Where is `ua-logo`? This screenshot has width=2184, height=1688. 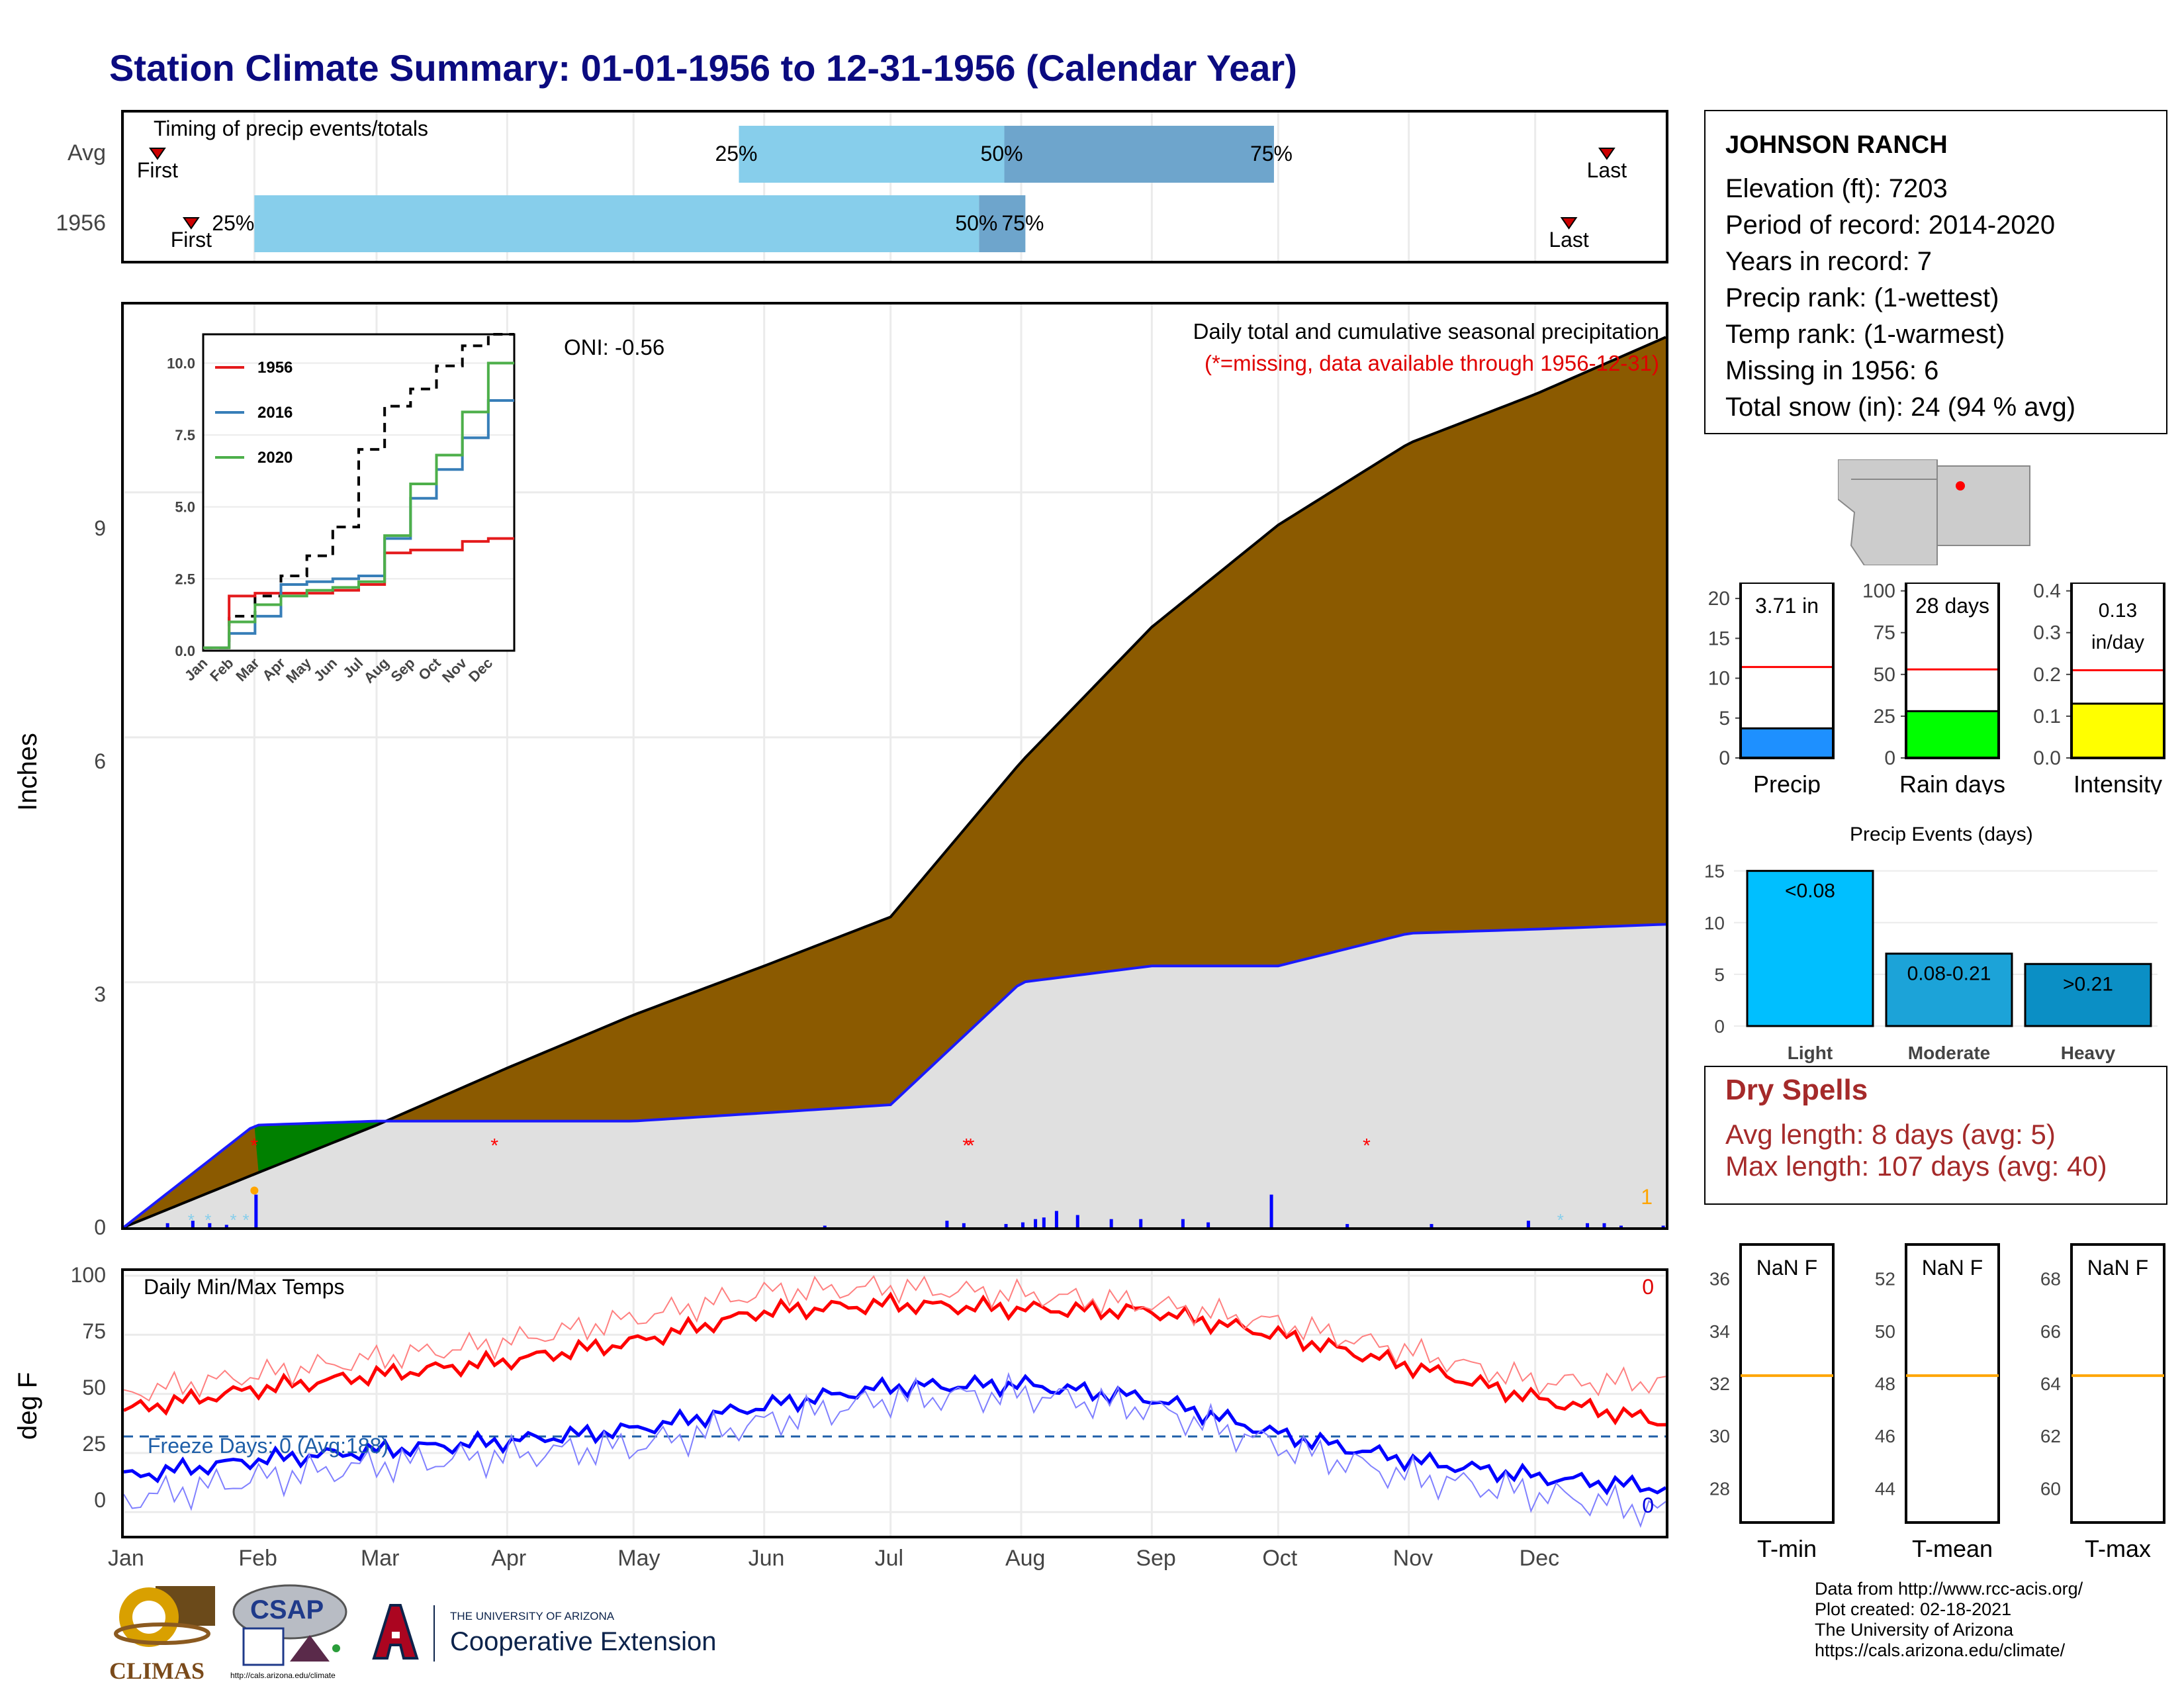
ua-logo is located at coordinates (394, 1633).